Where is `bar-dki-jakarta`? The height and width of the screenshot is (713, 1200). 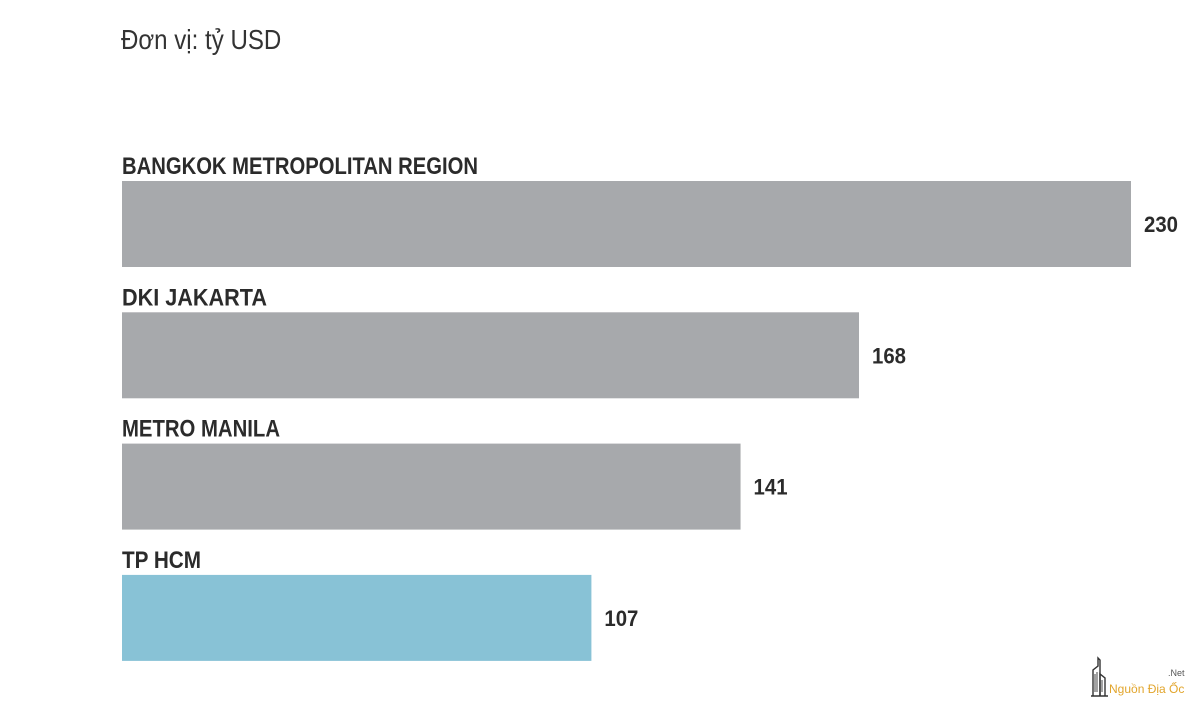
bar-dki-jakarta is located at coordinates (491, 355).